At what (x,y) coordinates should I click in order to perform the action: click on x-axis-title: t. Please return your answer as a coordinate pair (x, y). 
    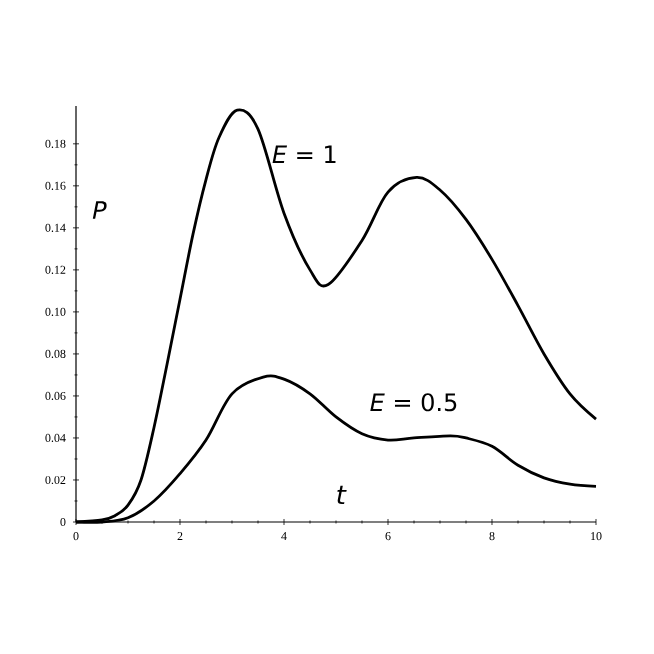
    Looking at the image, I should click on (342, 495).